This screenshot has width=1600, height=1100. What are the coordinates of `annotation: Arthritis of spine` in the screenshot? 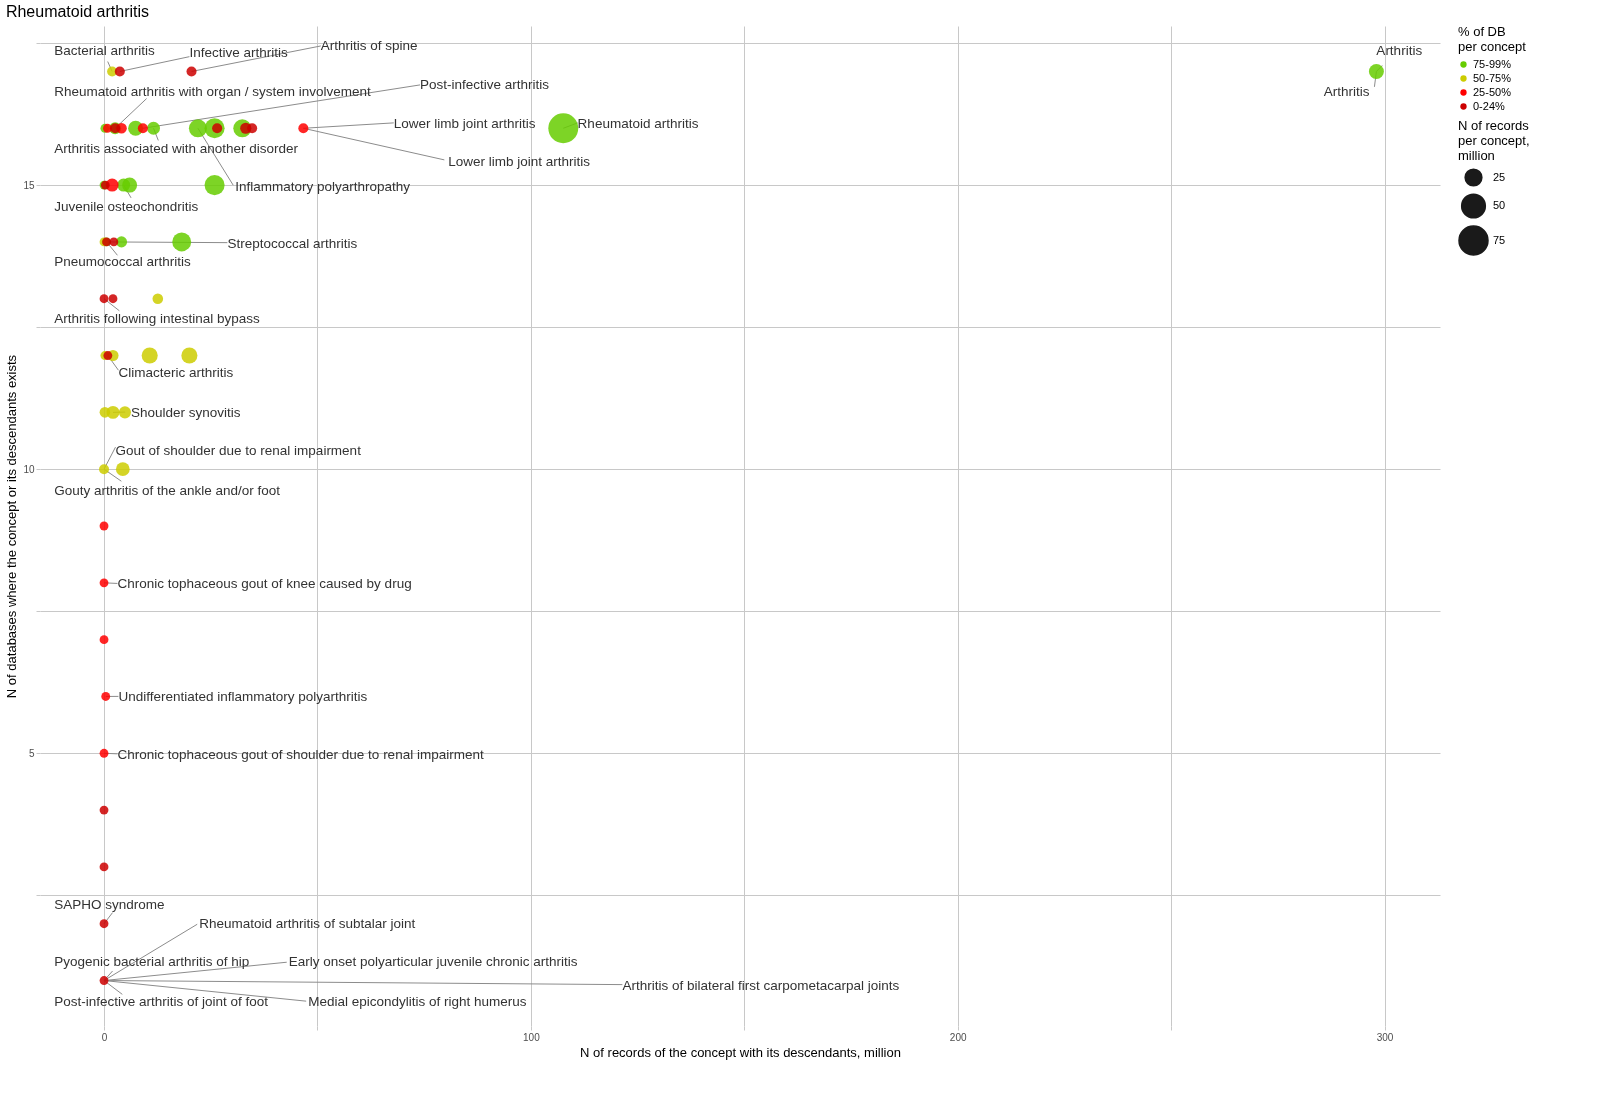 It's located at (369, 45).